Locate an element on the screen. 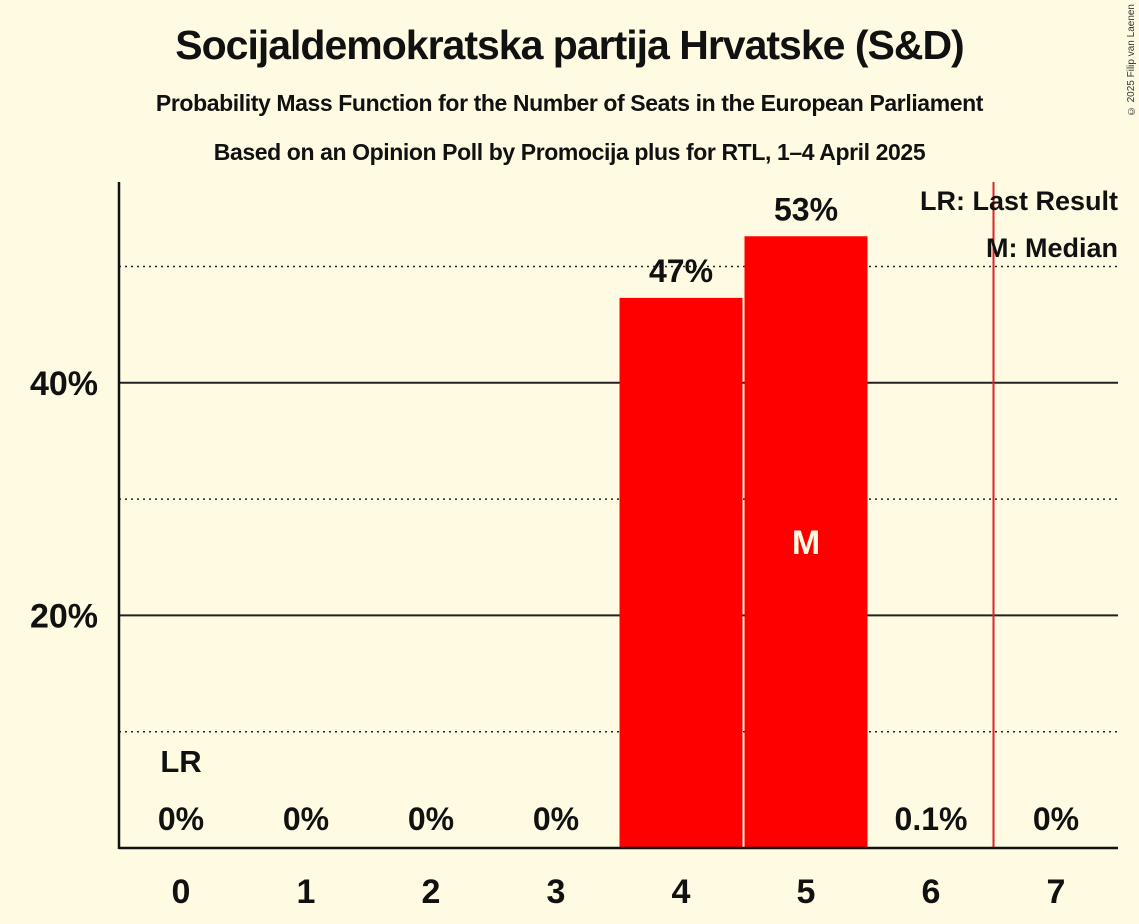 Image resolution: width=1139 pixels, height=924 pixels. x-tick-label: 6 is located at coordinates (931, 892).